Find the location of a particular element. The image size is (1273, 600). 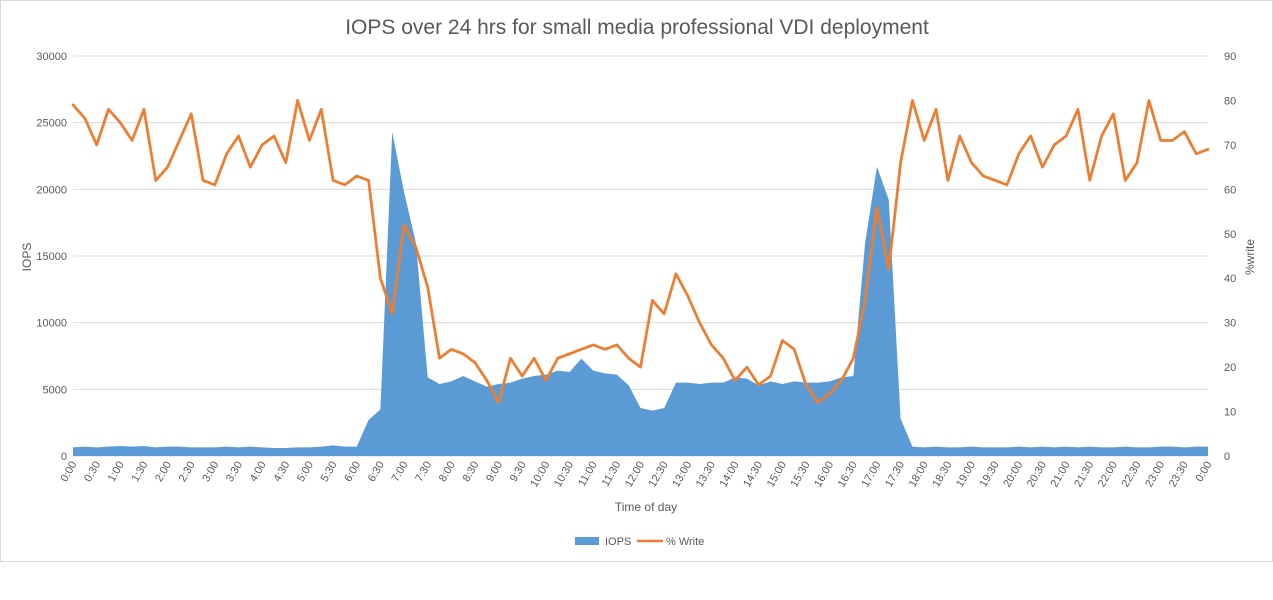

x-tick-label: 23:00 is located at coordinates (1155, 475).